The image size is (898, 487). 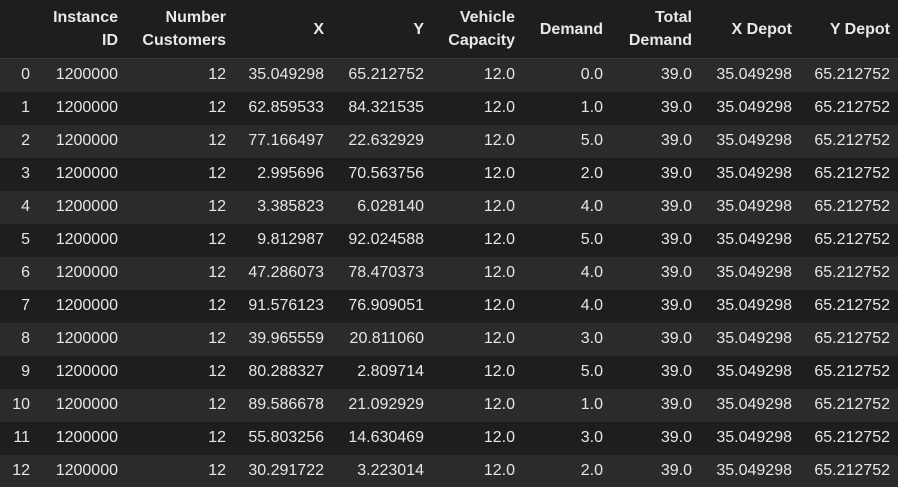 I want to click on cell-y: 6.028140, so click(x=390, y=206).